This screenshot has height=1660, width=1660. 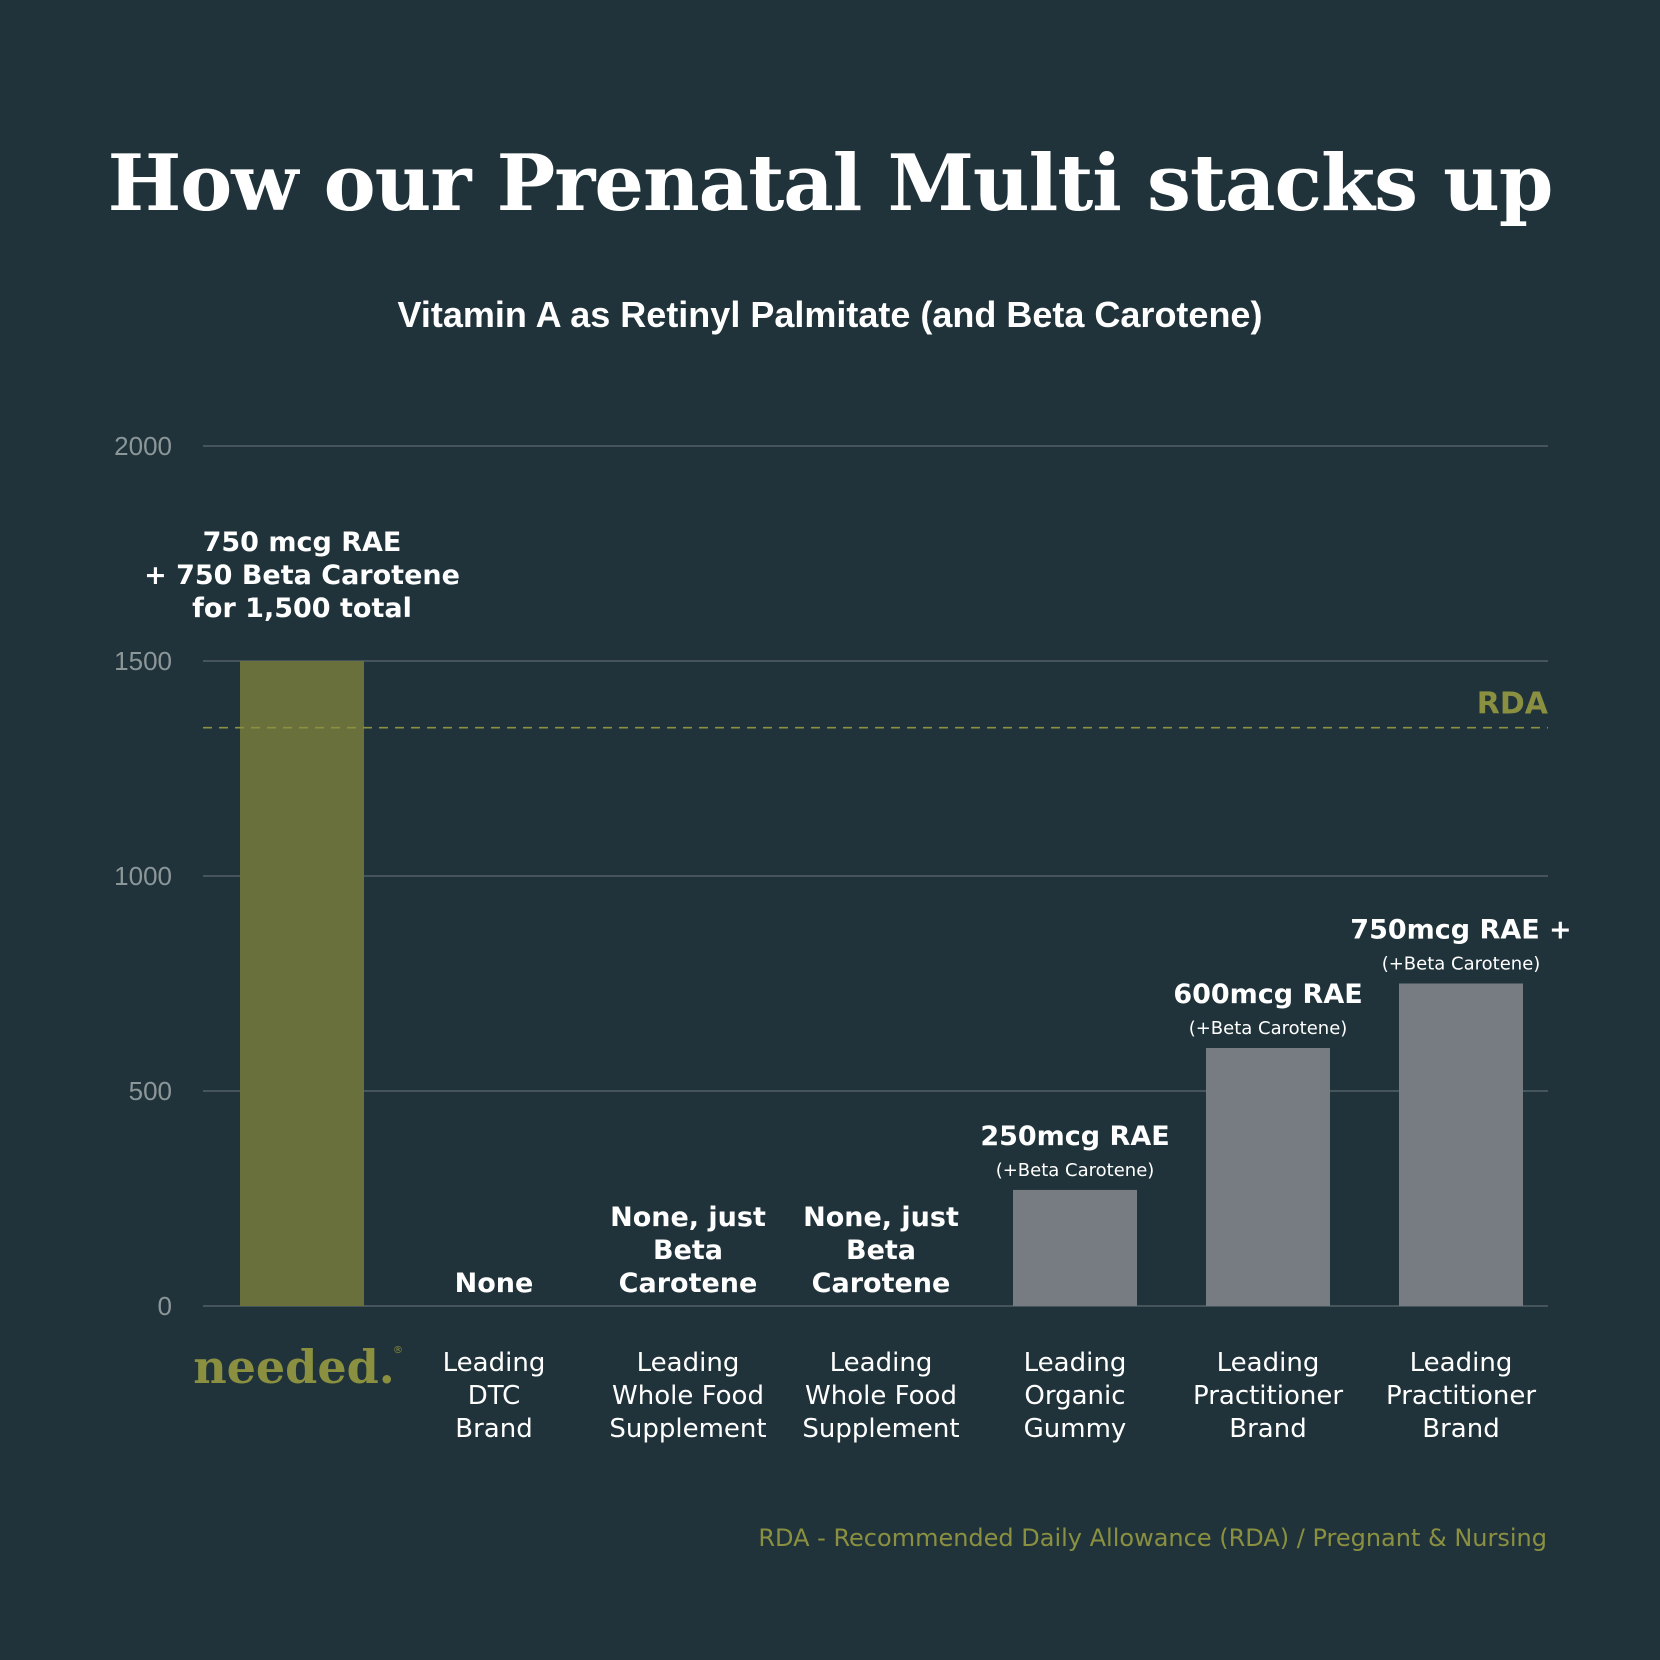 What do you see at coordinates (294, 1367) in the screenshot?
I see `brand-logo: needed.` at bounding box center [294, 1367].